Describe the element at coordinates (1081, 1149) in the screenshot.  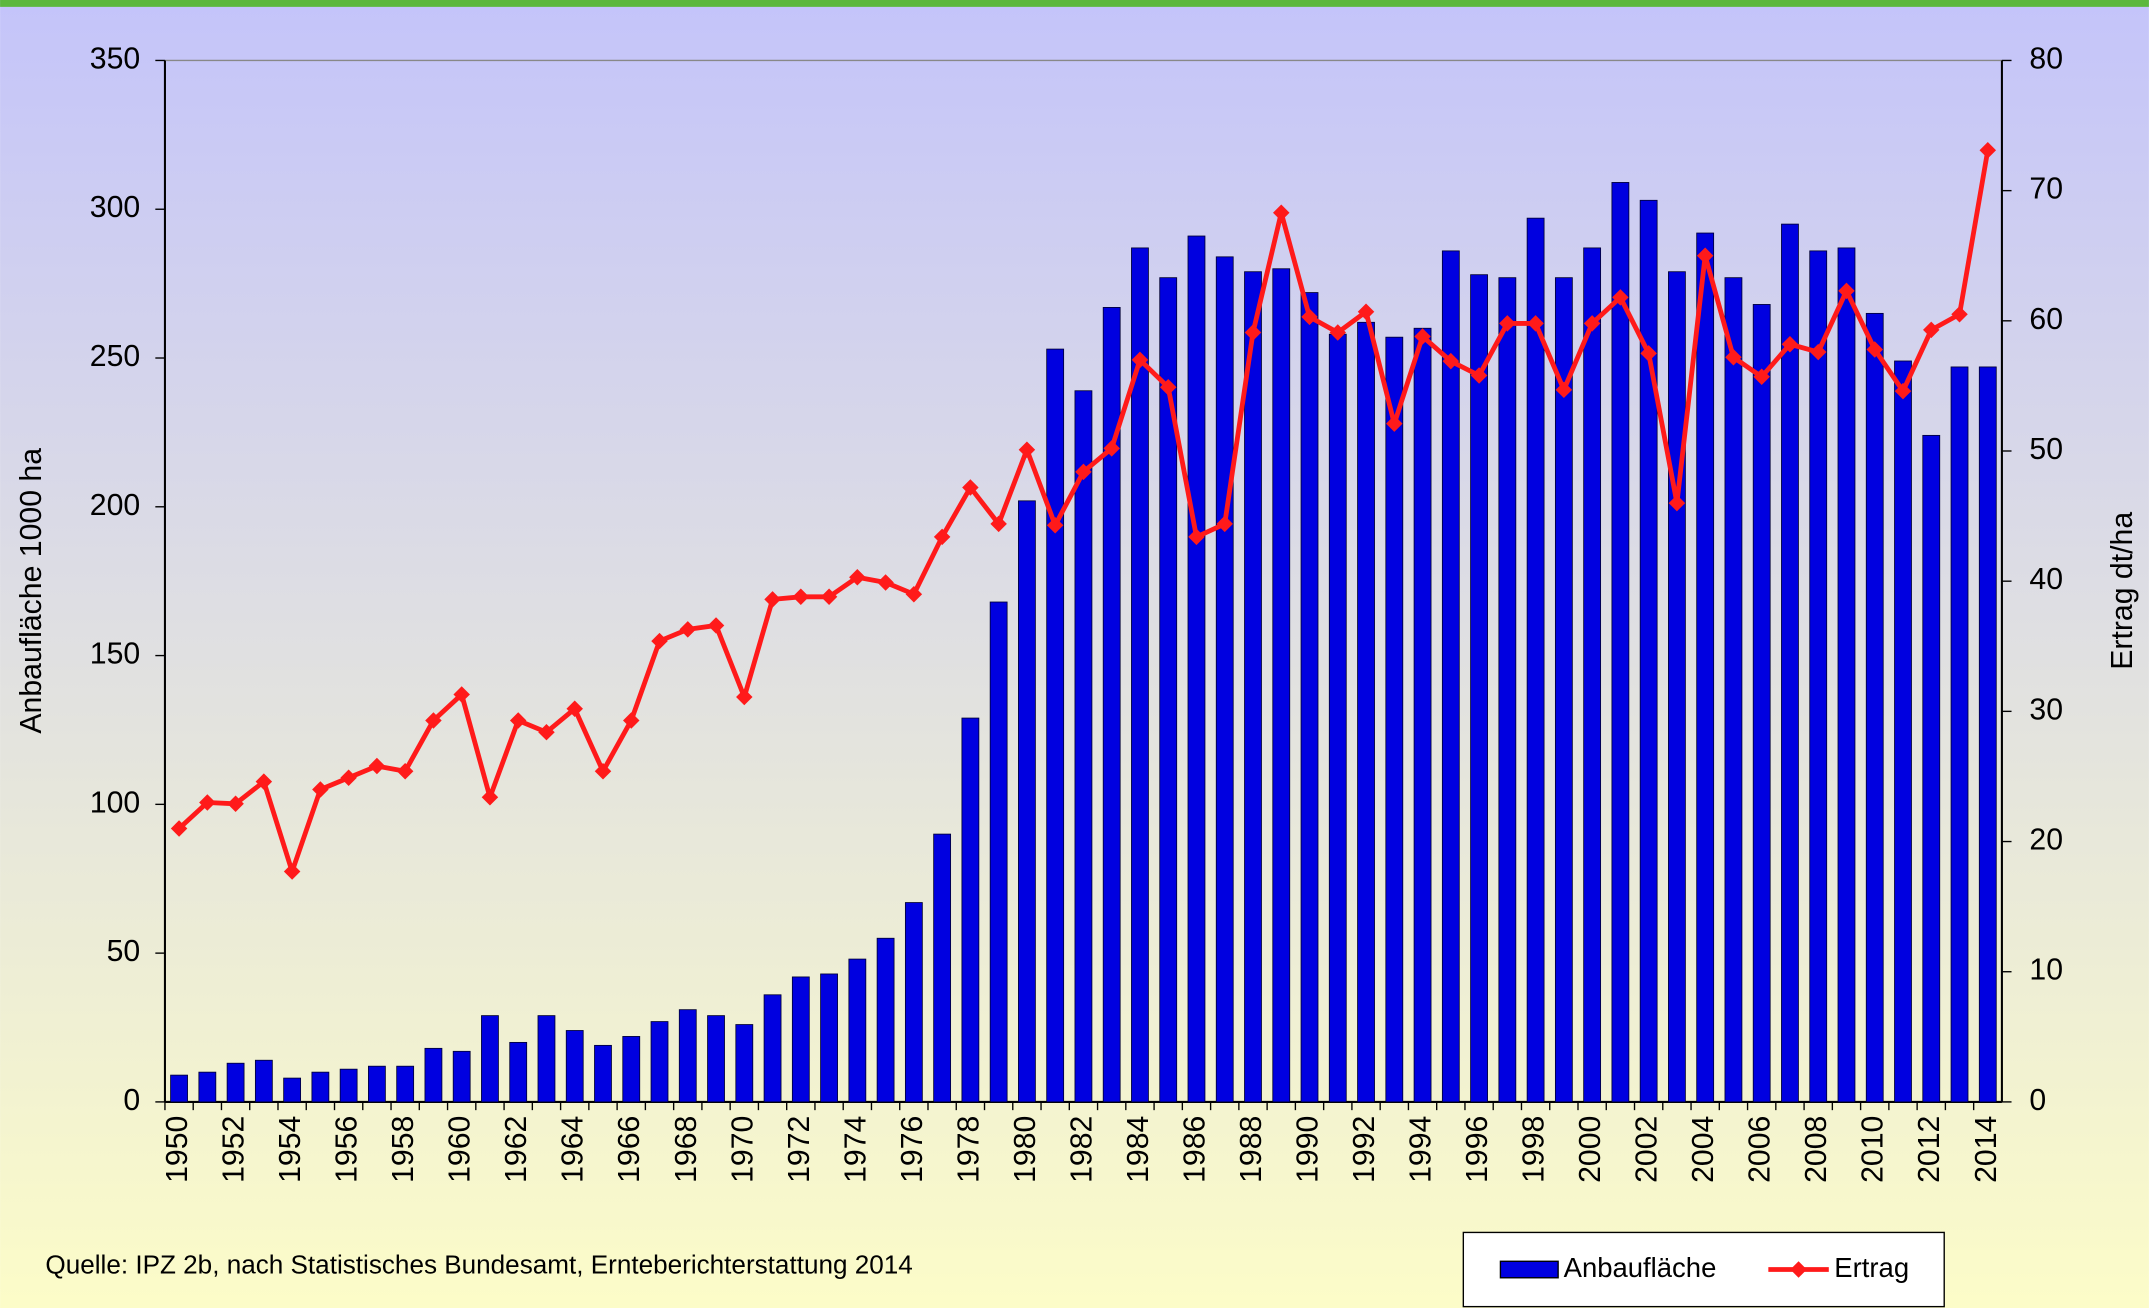
I see `x-tick-label: 1982` at that location.